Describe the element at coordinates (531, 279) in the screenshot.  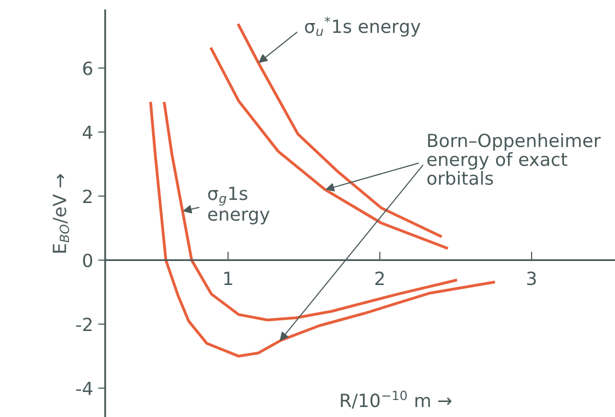
I see `x-tick-label: 3` at that location.